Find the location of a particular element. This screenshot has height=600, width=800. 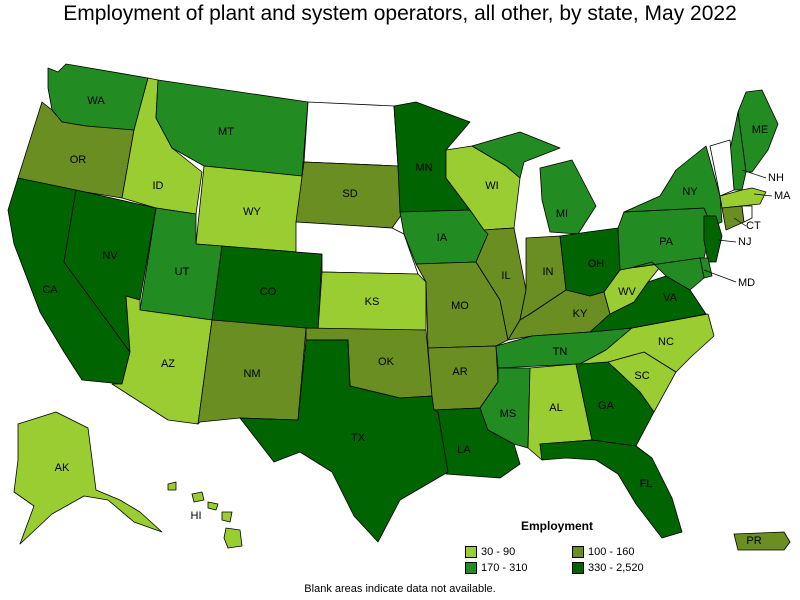

state-AK is located at coordinates (88, 478).